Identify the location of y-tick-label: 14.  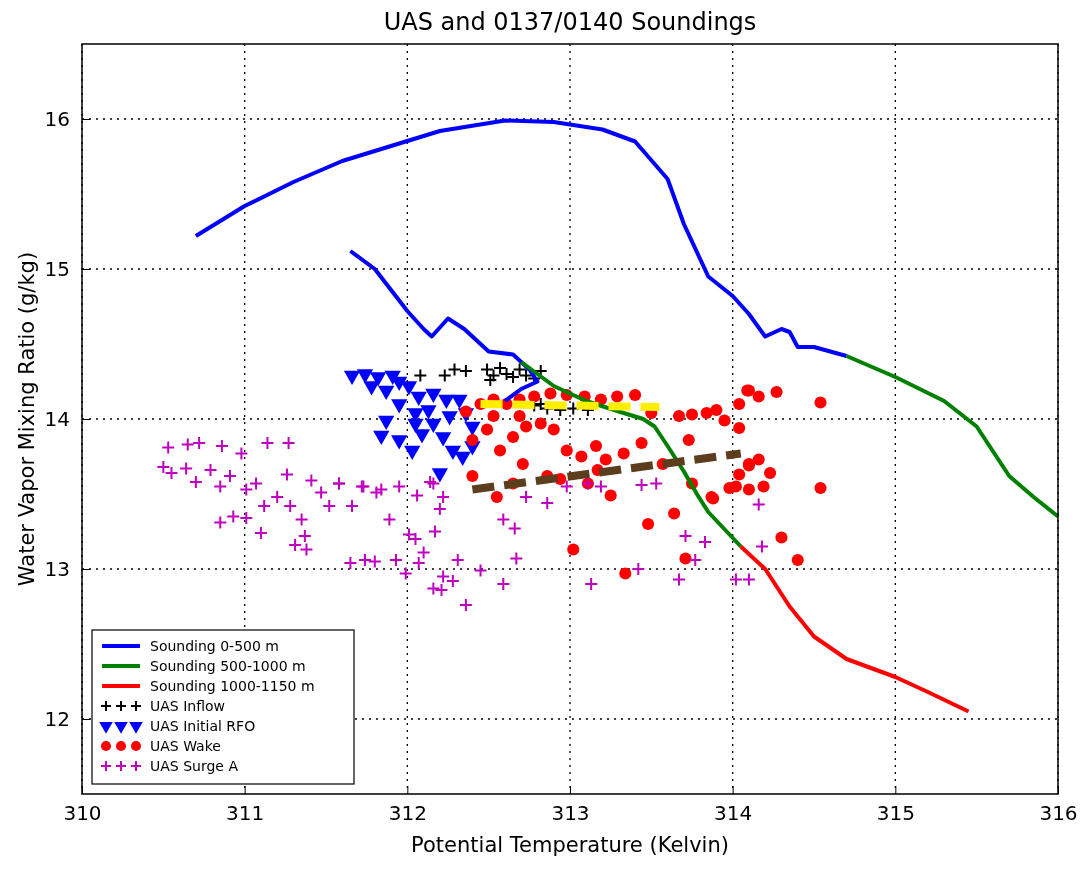
(57, 418).